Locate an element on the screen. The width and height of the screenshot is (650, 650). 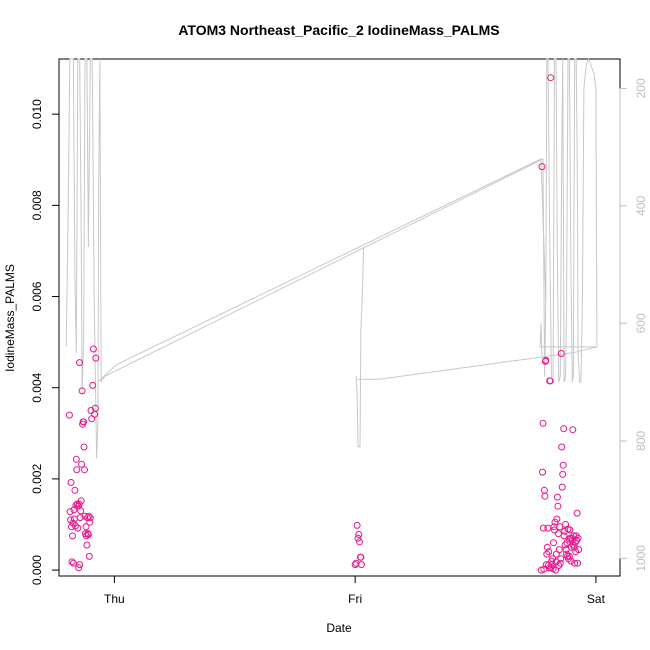
x-tick-label: Sat is located at coordinates (596, 599).